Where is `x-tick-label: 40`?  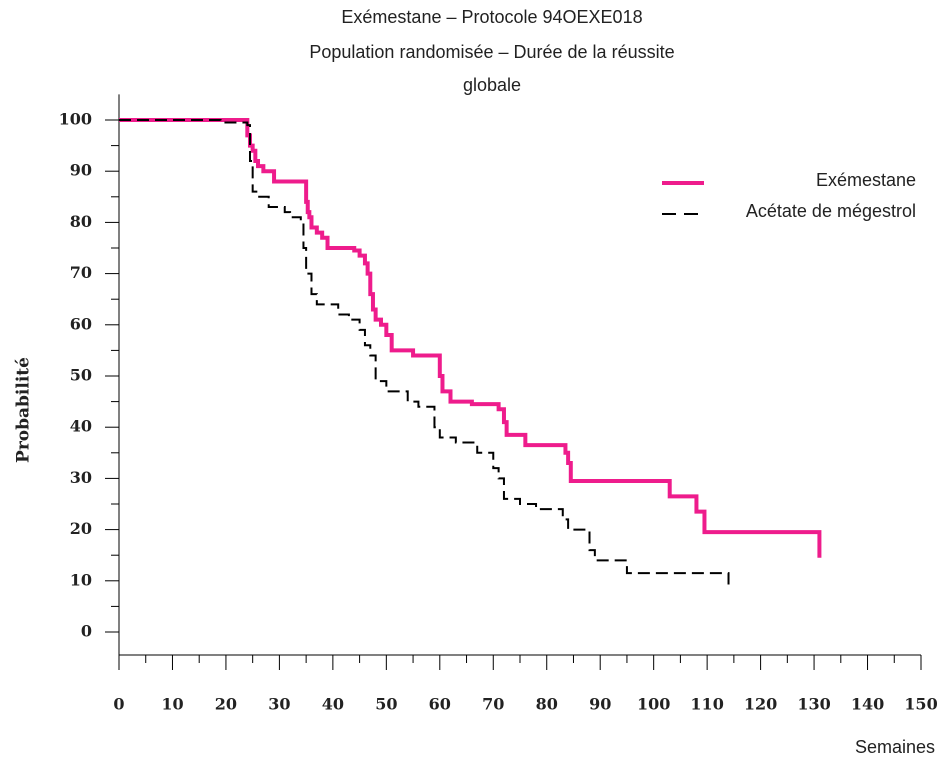
x-tick-label: 40 is located at coordinates (333, 704).